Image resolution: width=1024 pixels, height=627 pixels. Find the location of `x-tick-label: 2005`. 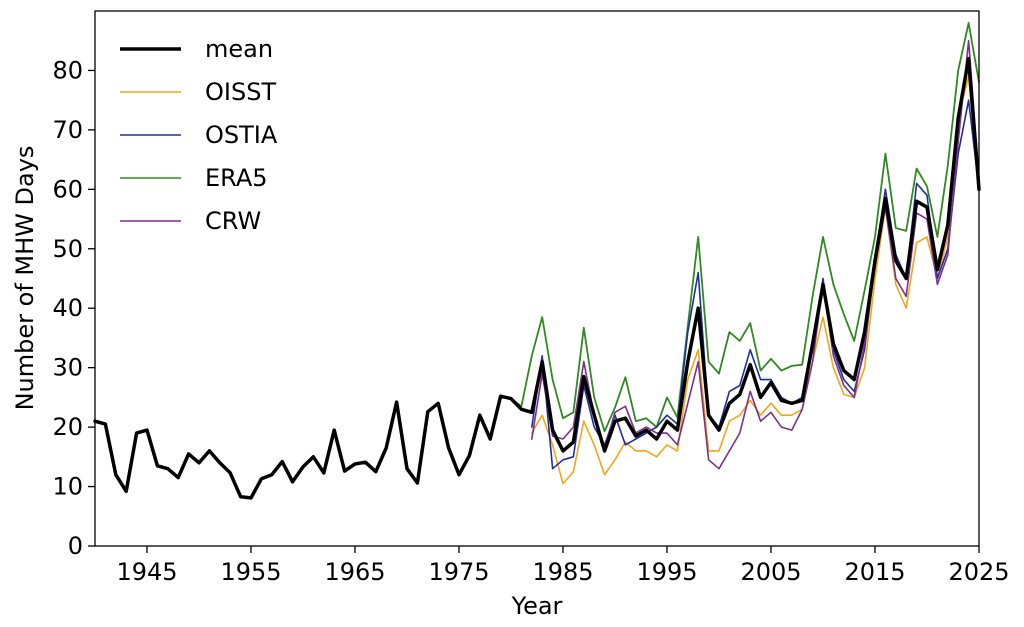

x-tick-label: 2005 is located at coordinates (770, 572).